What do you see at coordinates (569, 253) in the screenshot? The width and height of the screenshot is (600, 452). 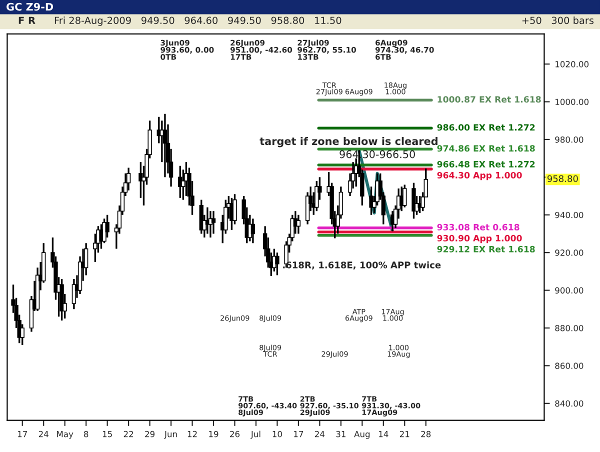 I see `y-tick-label: 920.00` at bounding box center [569, 253].